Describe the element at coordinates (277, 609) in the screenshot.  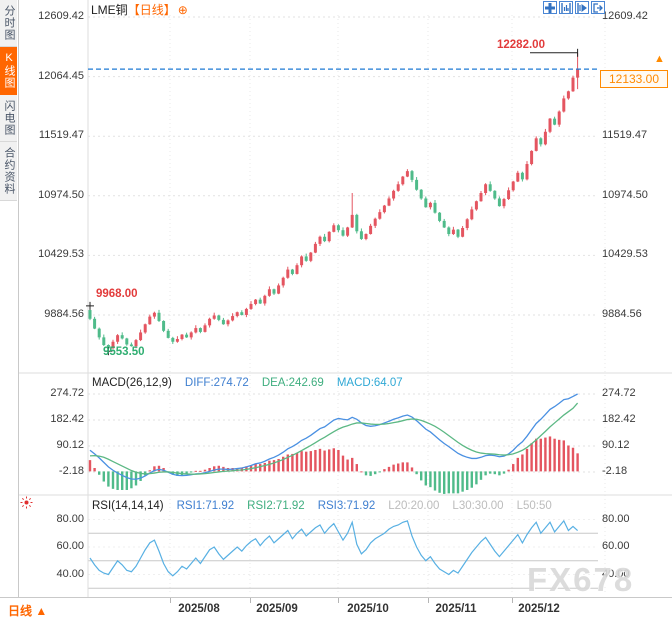
I see `month-label: 2025/09` at that location.